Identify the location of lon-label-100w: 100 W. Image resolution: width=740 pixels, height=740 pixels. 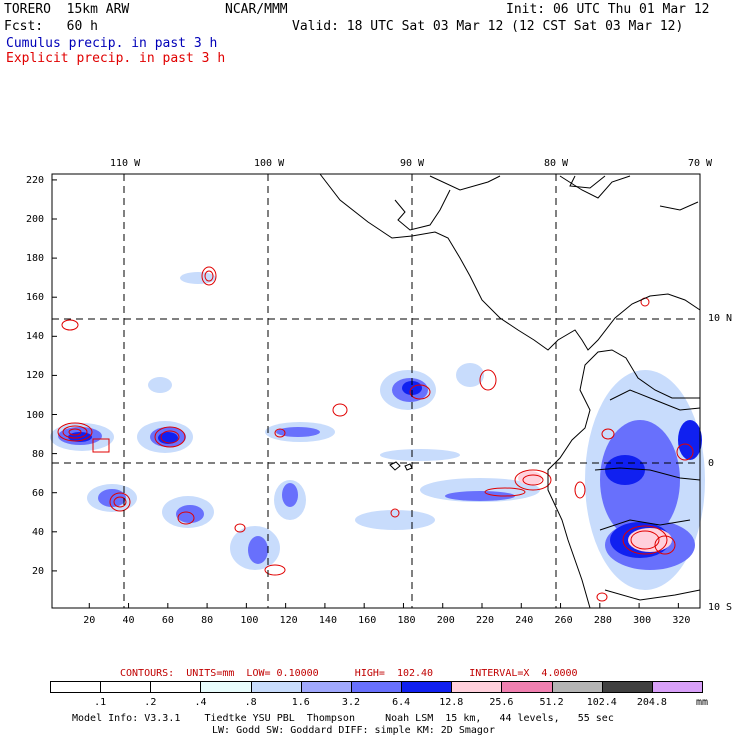
(269, 163).